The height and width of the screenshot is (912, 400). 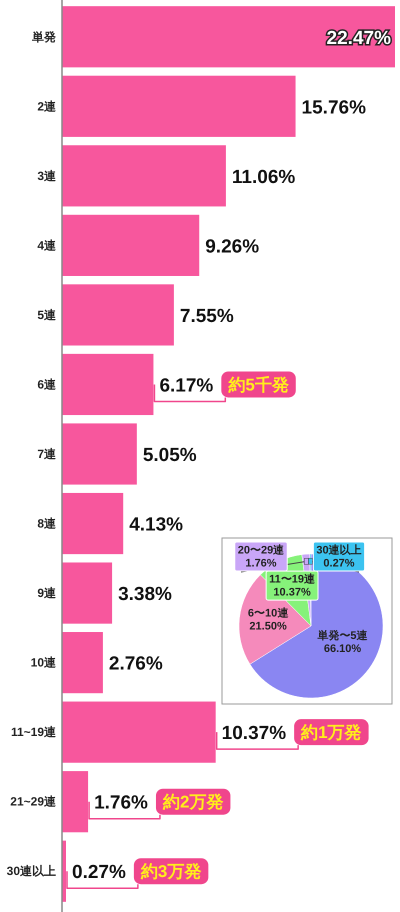 What do you see at coordinates (268, 626) in the screenshot?
I see `data-label: 21.50%` at bounding box center [268, 626].